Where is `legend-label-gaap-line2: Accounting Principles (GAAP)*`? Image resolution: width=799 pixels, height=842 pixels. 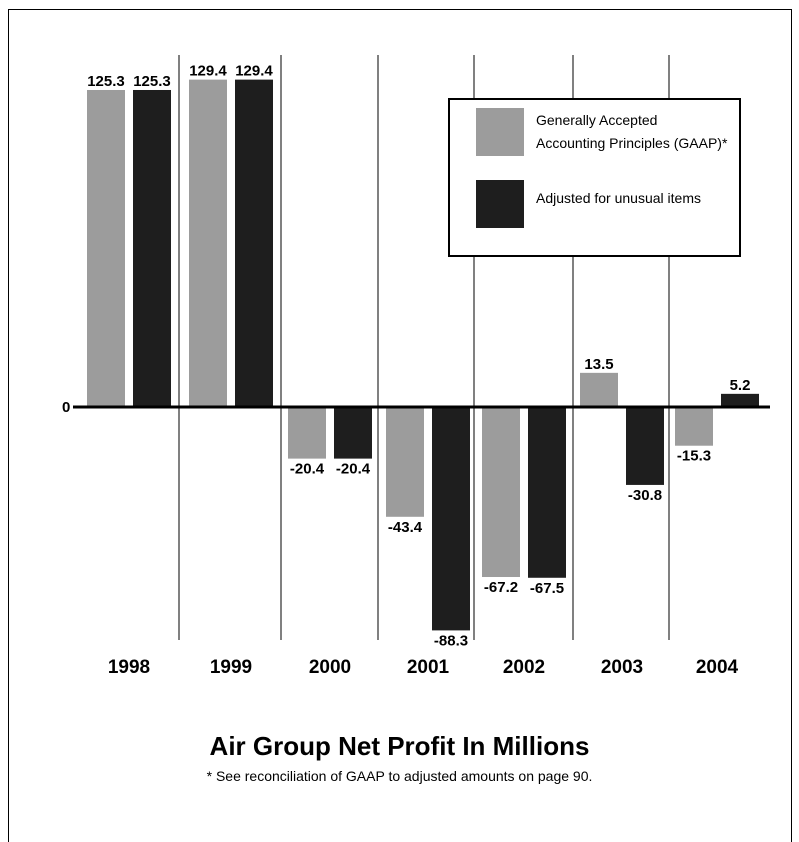
legend-label-gaap-line2: Accounting Principles (GAAP)* is located at coordinates (632, 143).